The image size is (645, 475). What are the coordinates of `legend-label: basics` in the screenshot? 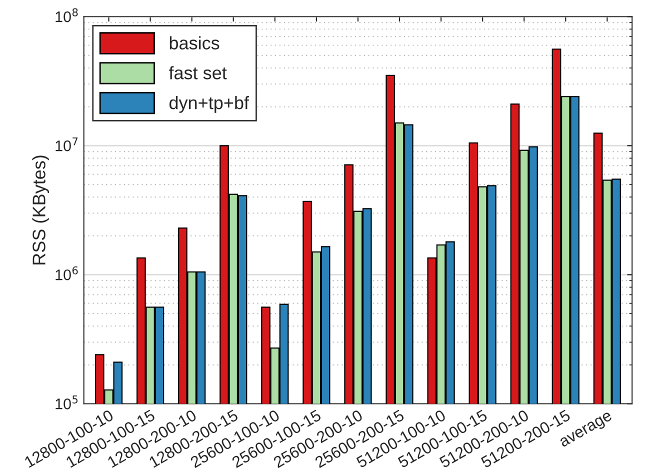 It's located at (195, 43).